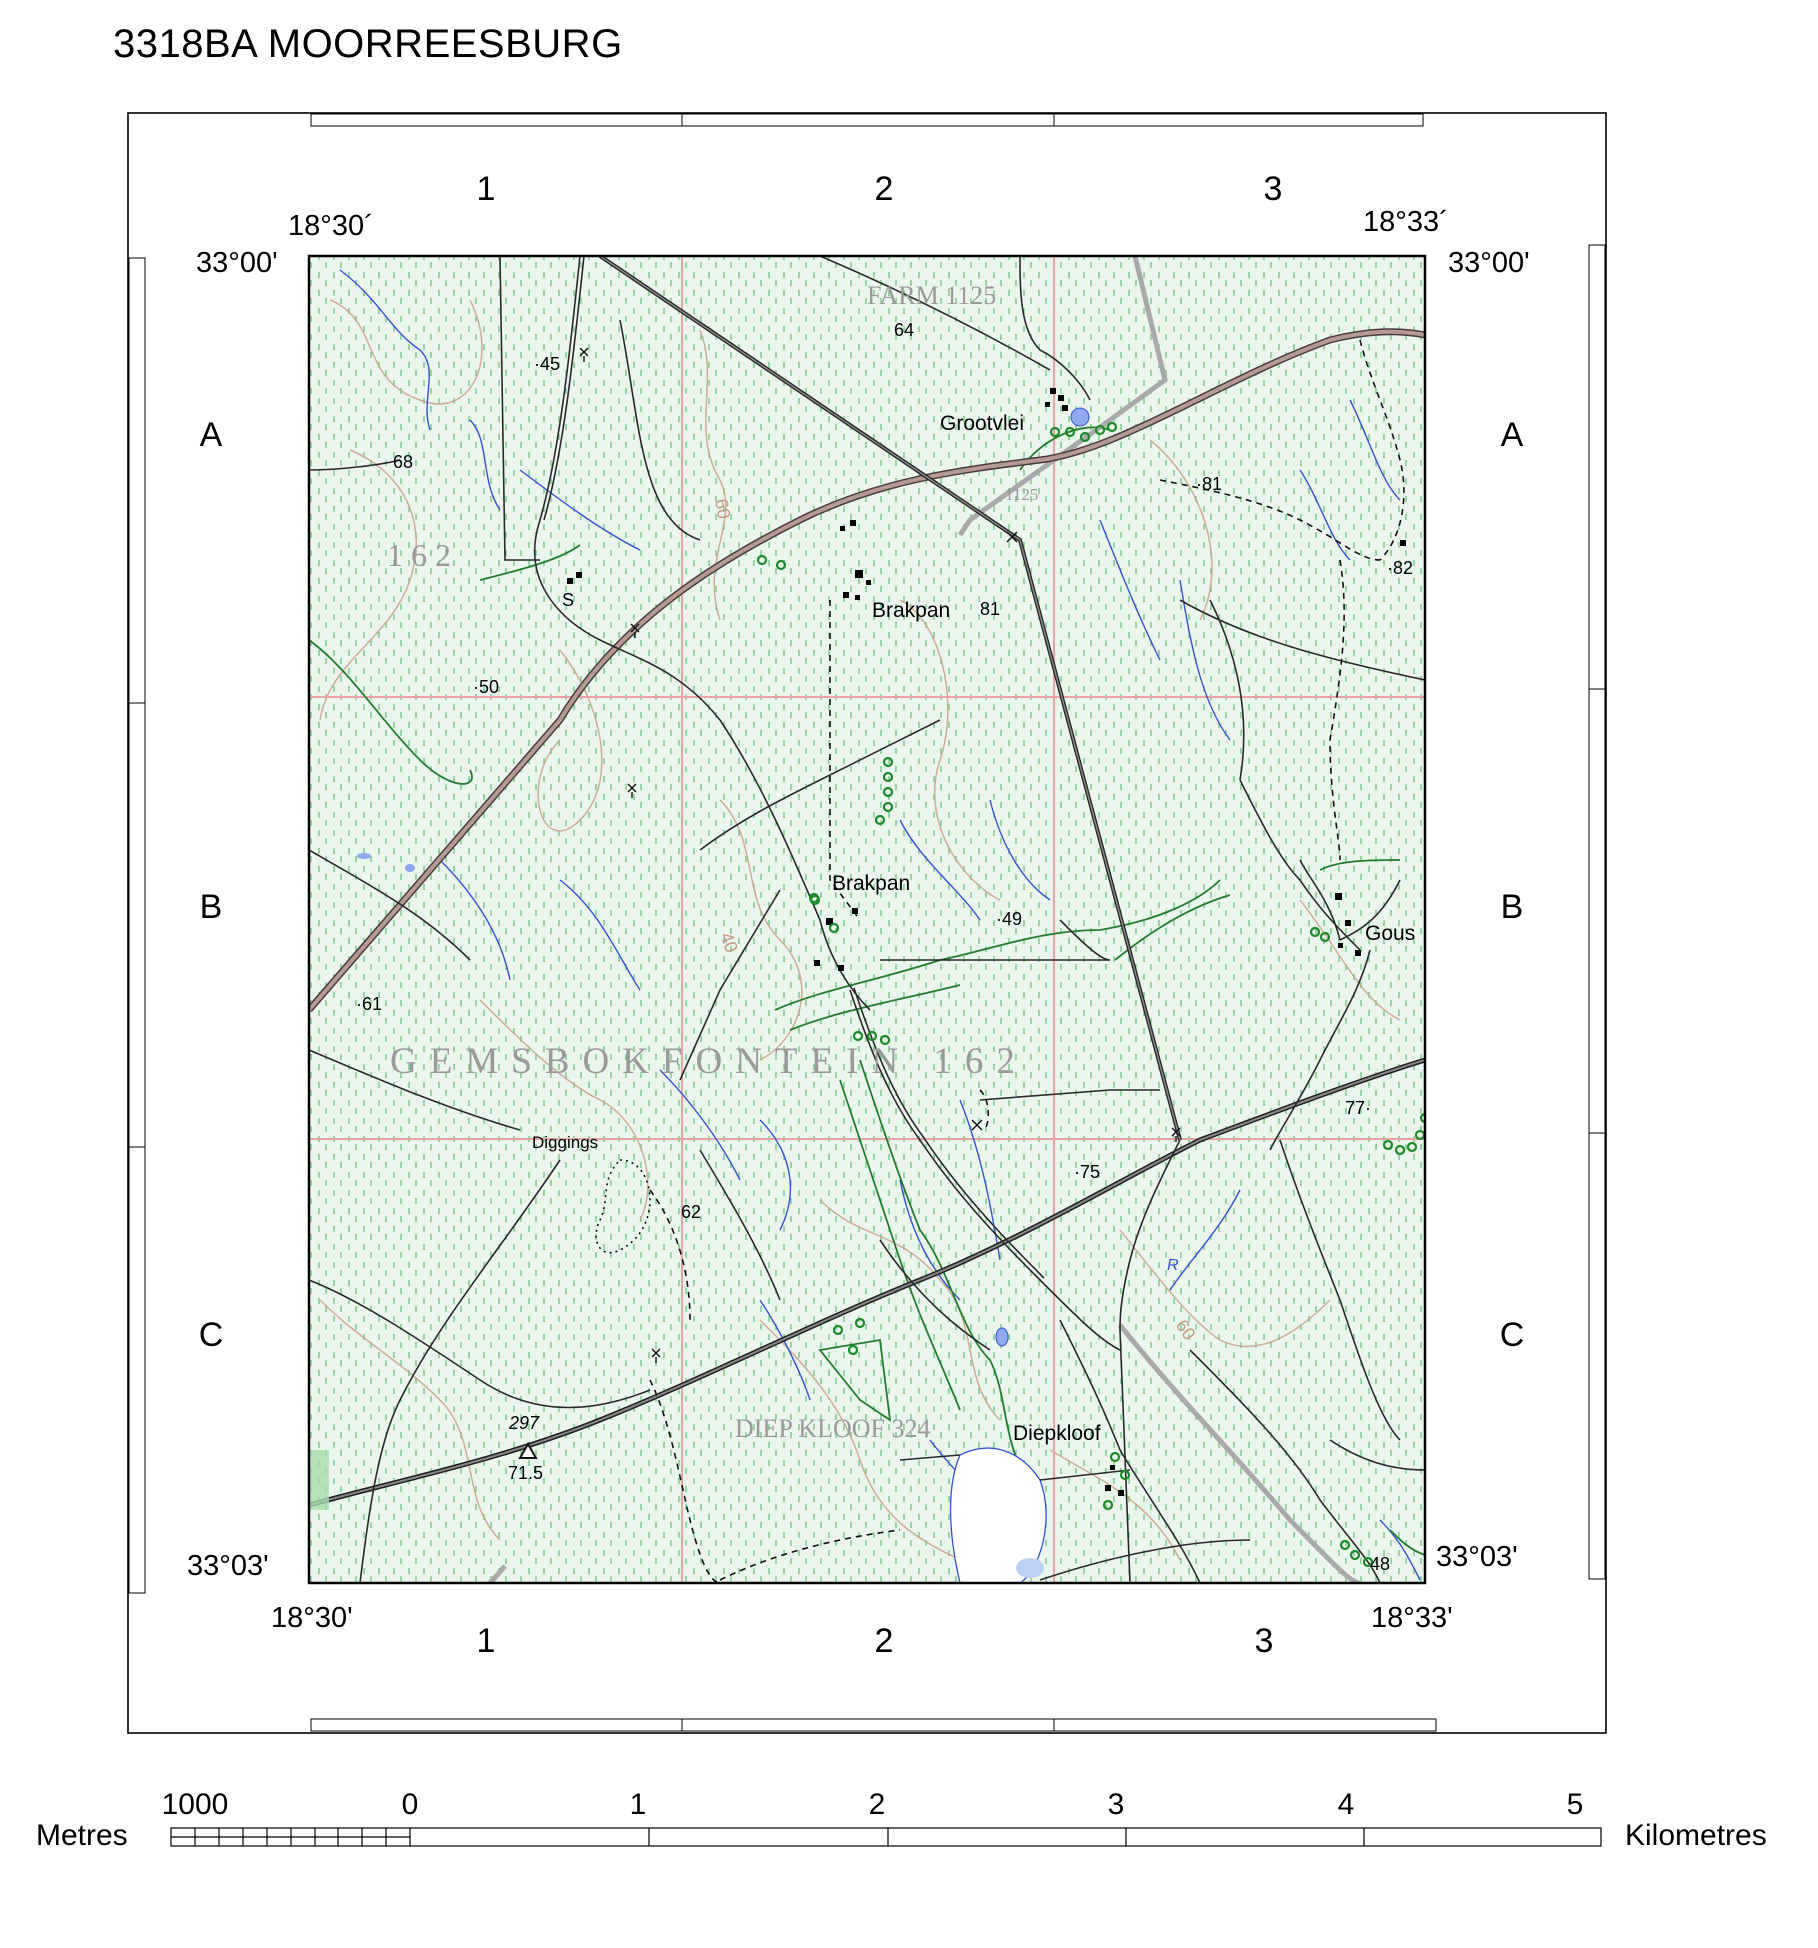 This screenshot has width=1818, height=1948. What do you see at coordinates (1021, 494) in the screenshot?
I see `farm-1125-small-label: 1125` at bounding box center [1021, 494].